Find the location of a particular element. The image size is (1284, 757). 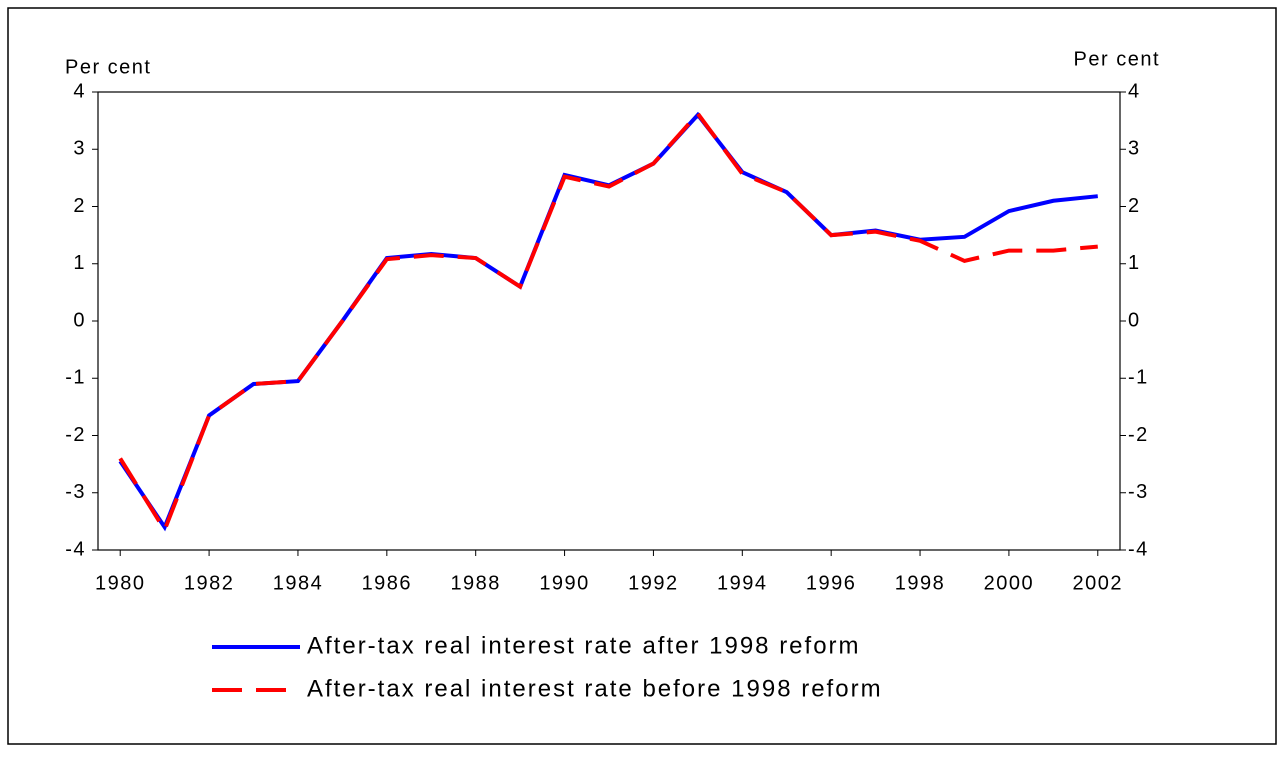

y2-tick-label: 0 is located at coordinates (1134, 320).